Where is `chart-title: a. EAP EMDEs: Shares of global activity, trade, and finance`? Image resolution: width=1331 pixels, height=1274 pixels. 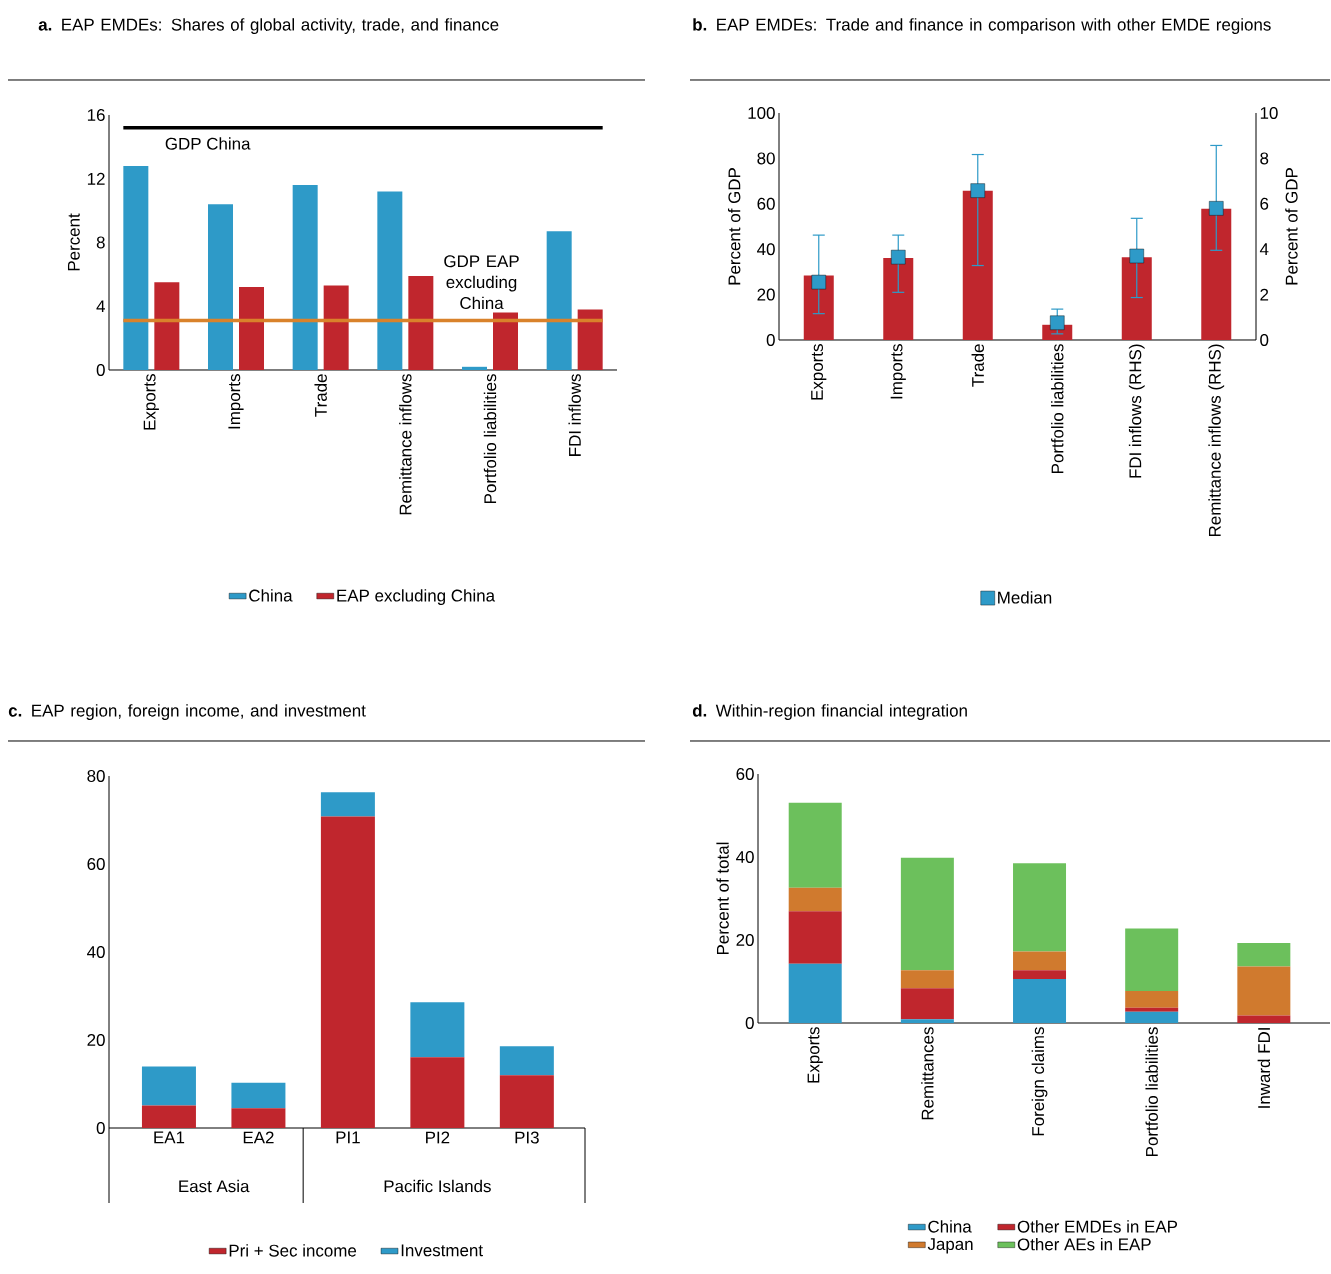
chart-title: a. EAP EMDEs: Shares of global activity, trade, and finance is located at coordinates (268, 26).